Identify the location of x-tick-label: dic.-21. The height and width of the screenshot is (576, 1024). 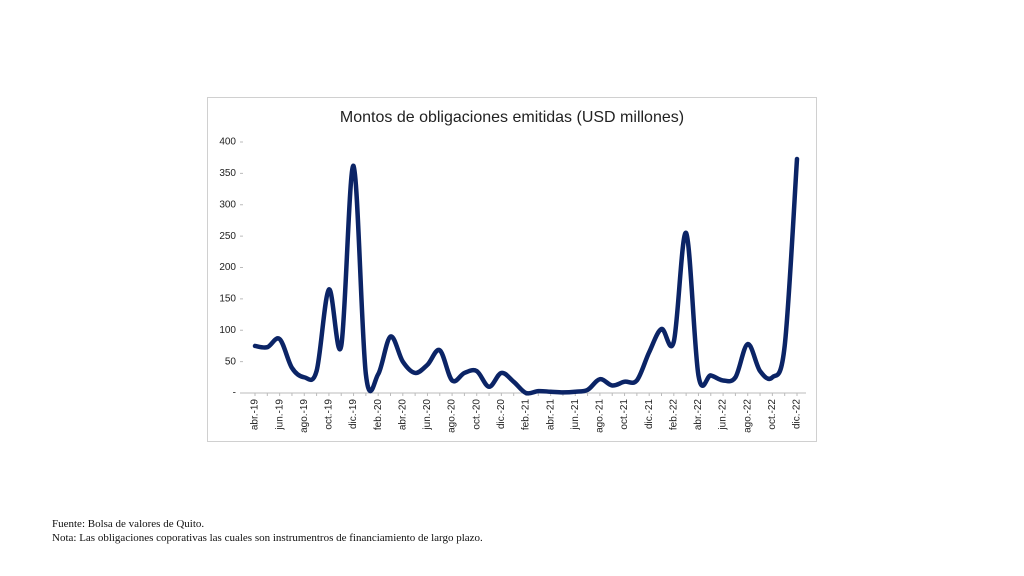
(649, 414).